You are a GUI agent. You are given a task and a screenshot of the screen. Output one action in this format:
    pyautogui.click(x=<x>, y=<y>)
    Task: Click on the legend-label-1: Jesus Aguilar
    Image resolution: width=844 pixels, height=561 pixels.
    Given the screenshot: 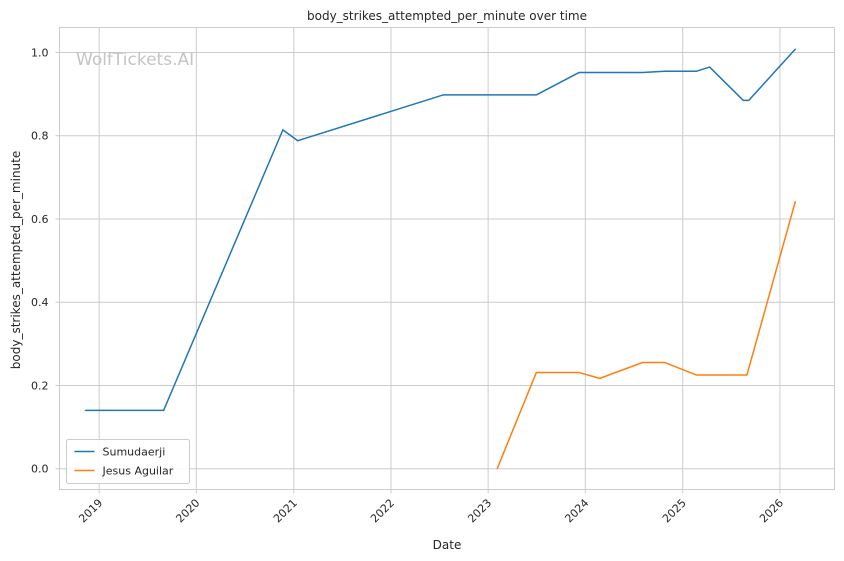 What is the action you would take?
    pyautogui.click(x=138, y=471)
    